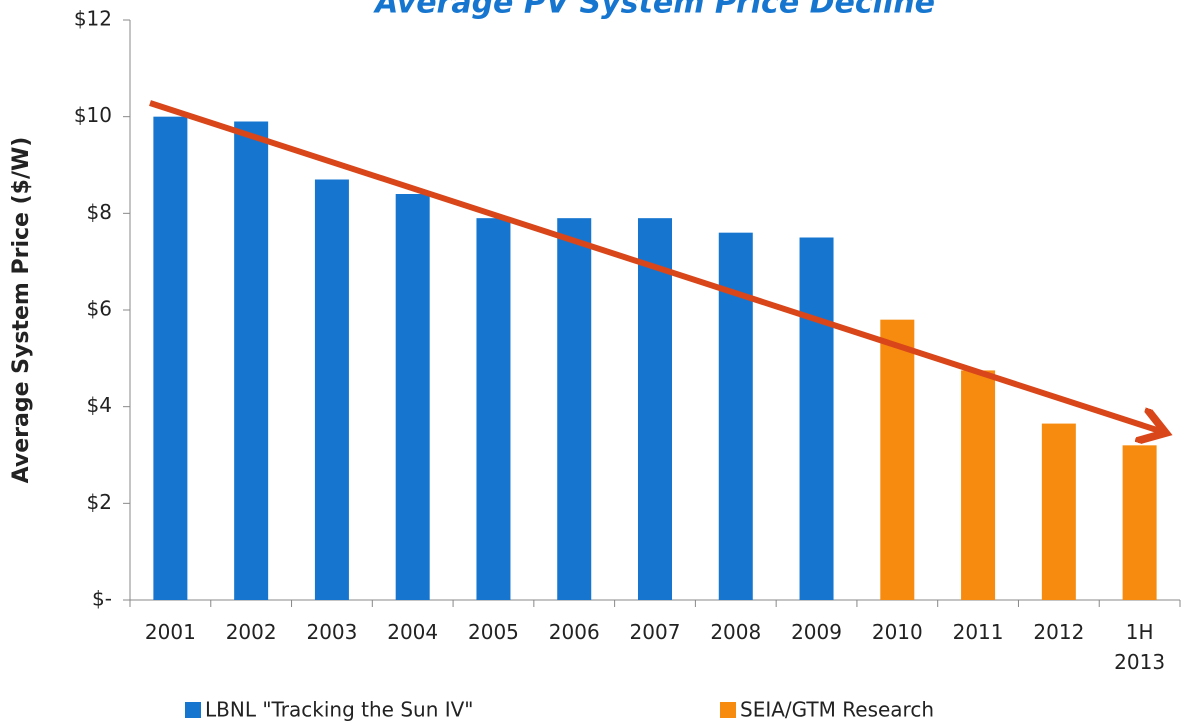 This screenshot has height=728, width=1192. Describe the element at coordinates (837, 710) in the screenshot. I see `legend-label: SEIA/GTM Research` at that location.